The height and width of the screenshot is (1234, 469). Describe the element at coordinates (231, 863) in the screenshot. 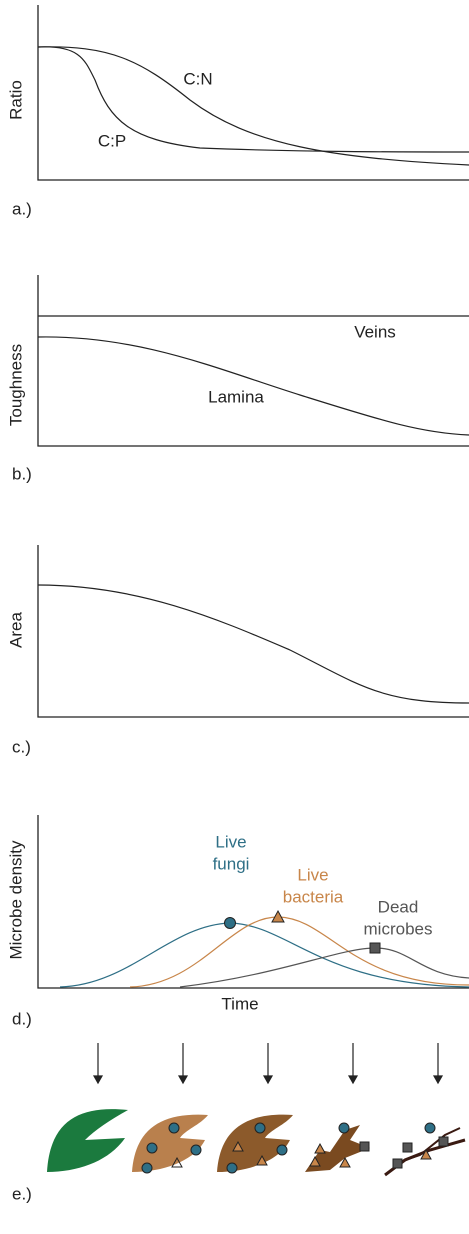

I see `curve-label: fungi` at that location.